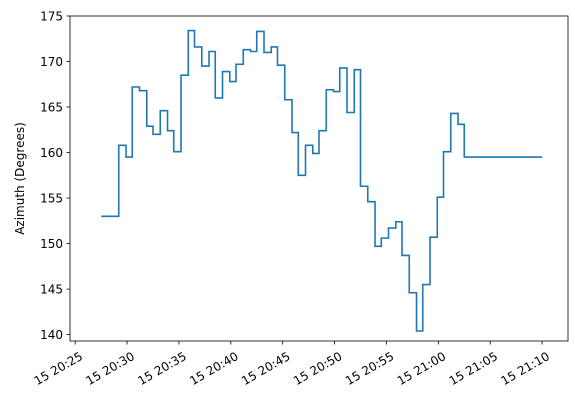 This screenshot has height=404, width=575. I want to click on x-tick-label: 15 20:30, so click(109, 368).